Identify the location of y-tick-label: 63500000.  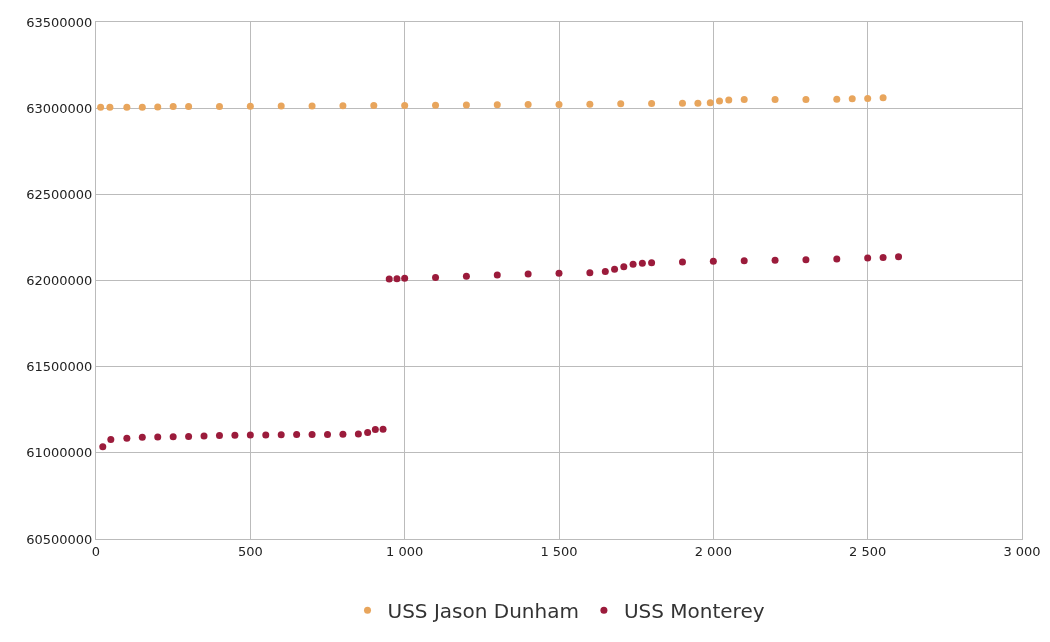
(59, 22).